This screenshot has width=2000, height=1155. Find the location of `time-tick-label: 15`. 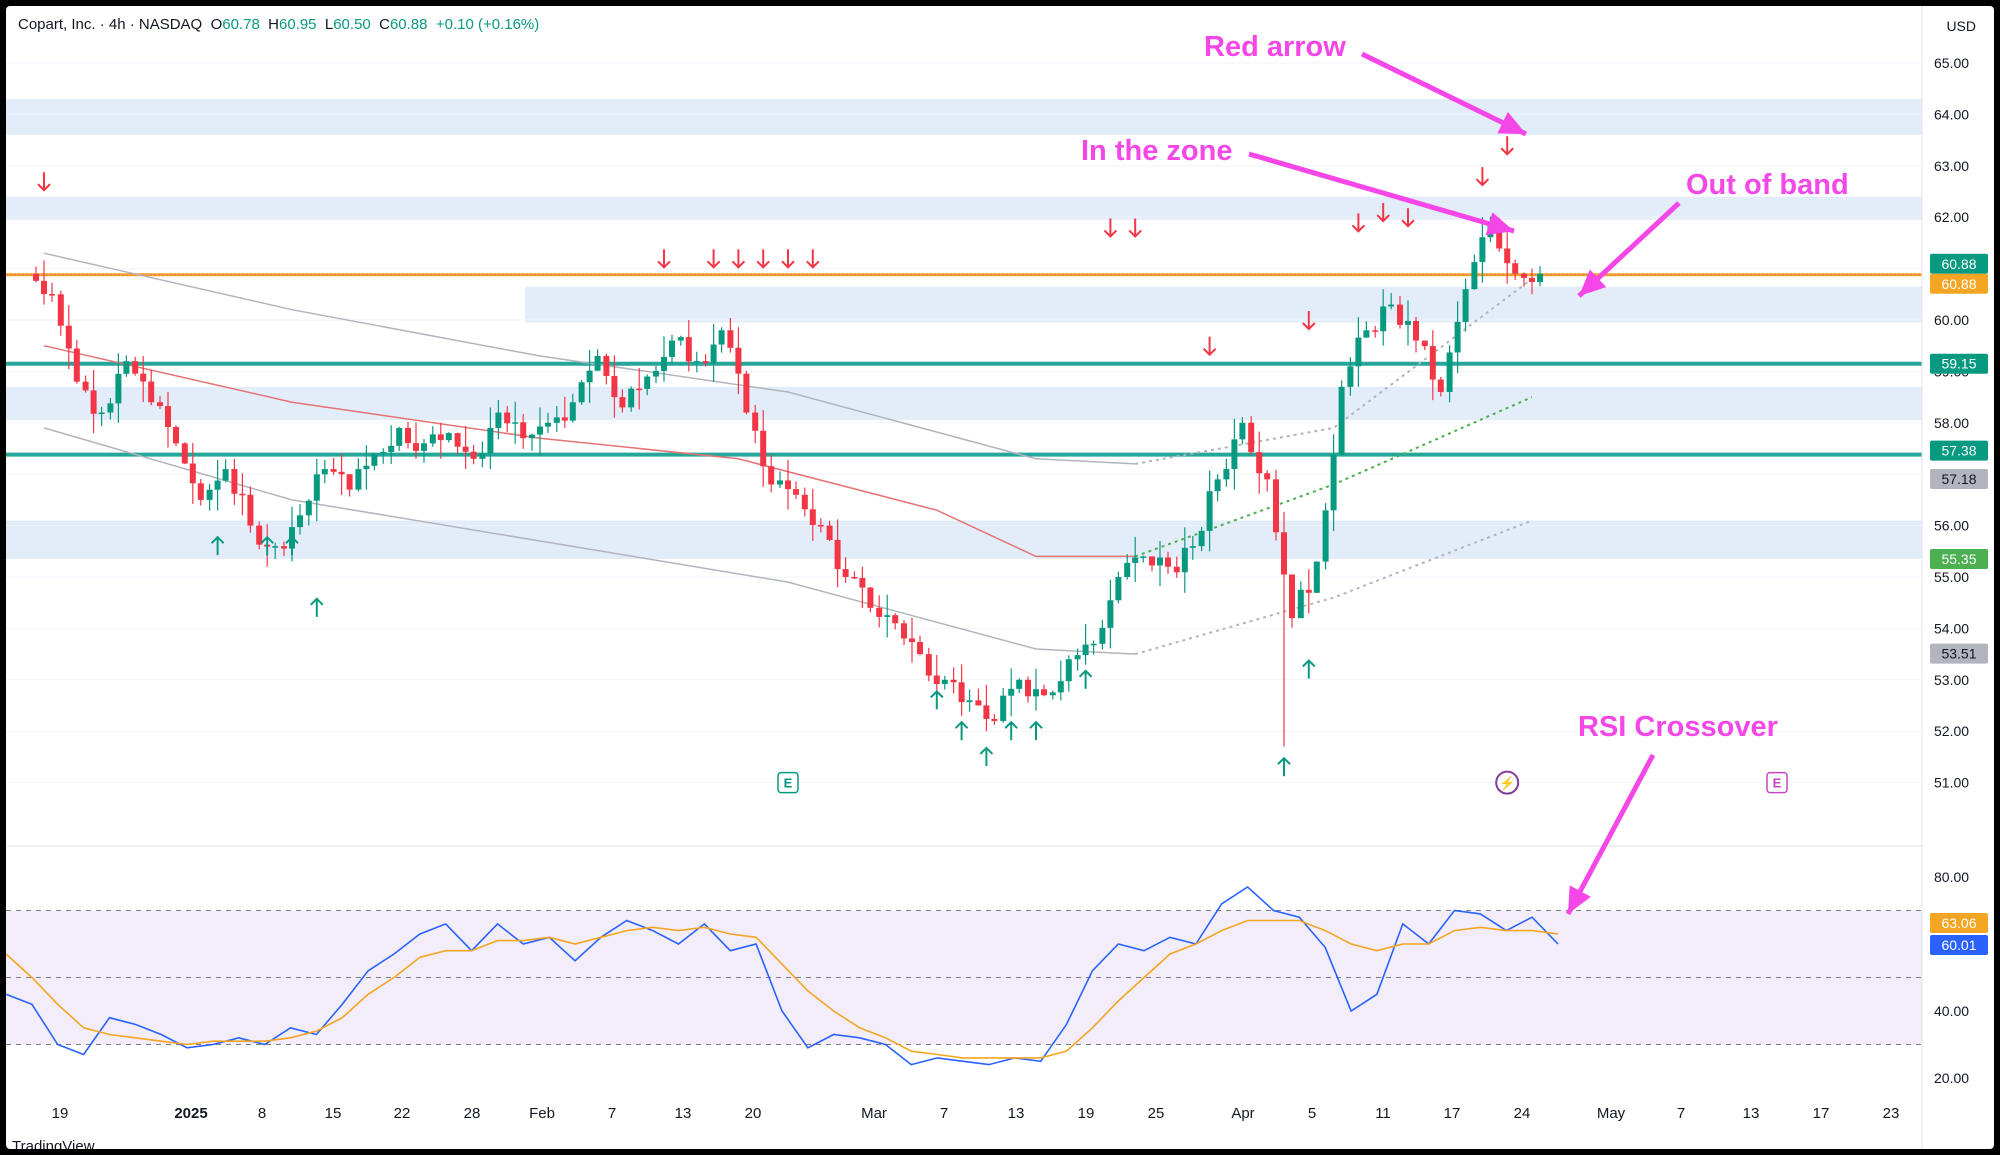

time-tick-label: 15 is located at coordinates (333, 1113).